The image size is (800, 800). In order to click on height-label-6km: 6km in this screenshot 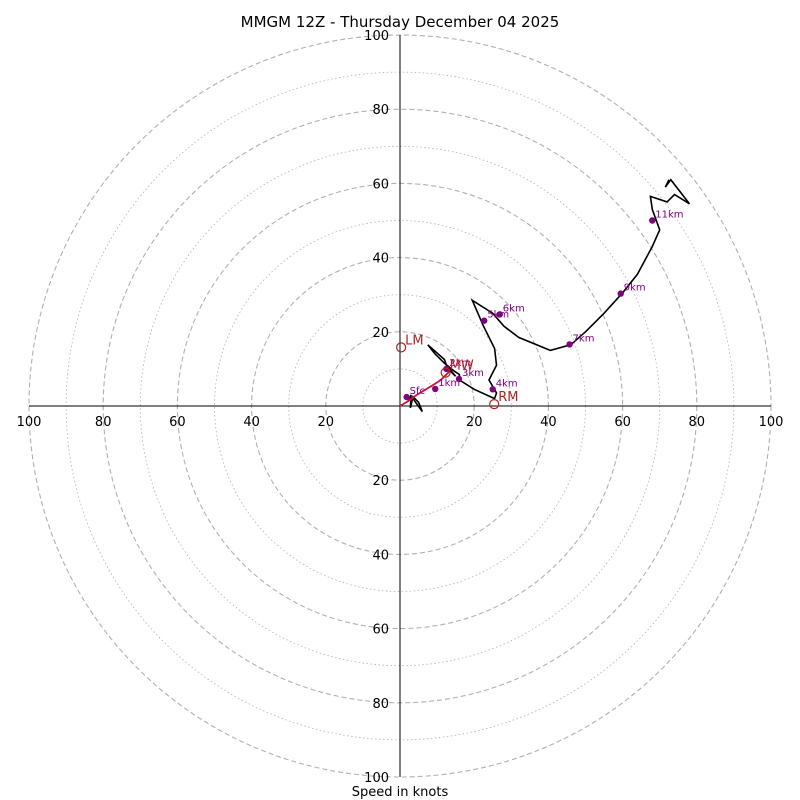, I will do `click(514, 308)`.